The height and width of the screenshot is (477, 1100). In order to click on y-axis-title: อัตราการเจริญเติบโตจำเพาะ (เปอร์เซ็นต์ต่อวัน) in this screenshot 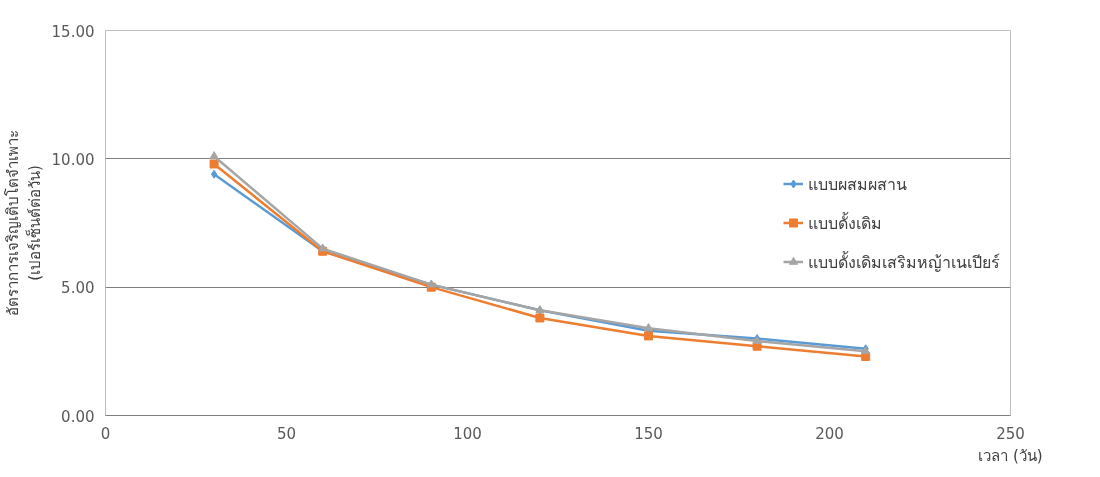, I will do `click(23, 223)`.